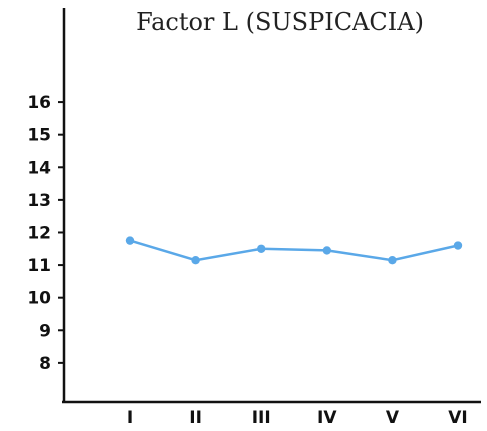 The width and height of the screenshot is (487, 431). What do you see at coordinates (195, 418) in the screenshot?
I see `x-tick-label: II` at bounding box center [195, 418].